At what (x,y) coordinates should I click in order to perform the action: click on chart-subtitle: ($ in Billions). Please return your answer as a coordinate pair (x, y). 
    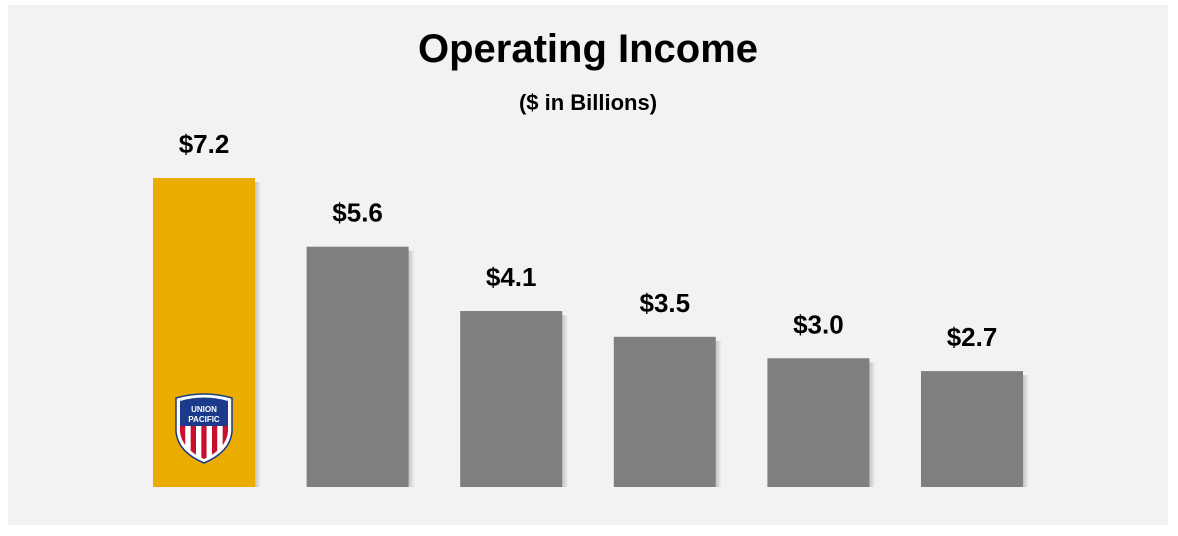
    Looking at the image, I should click on (588, 102).